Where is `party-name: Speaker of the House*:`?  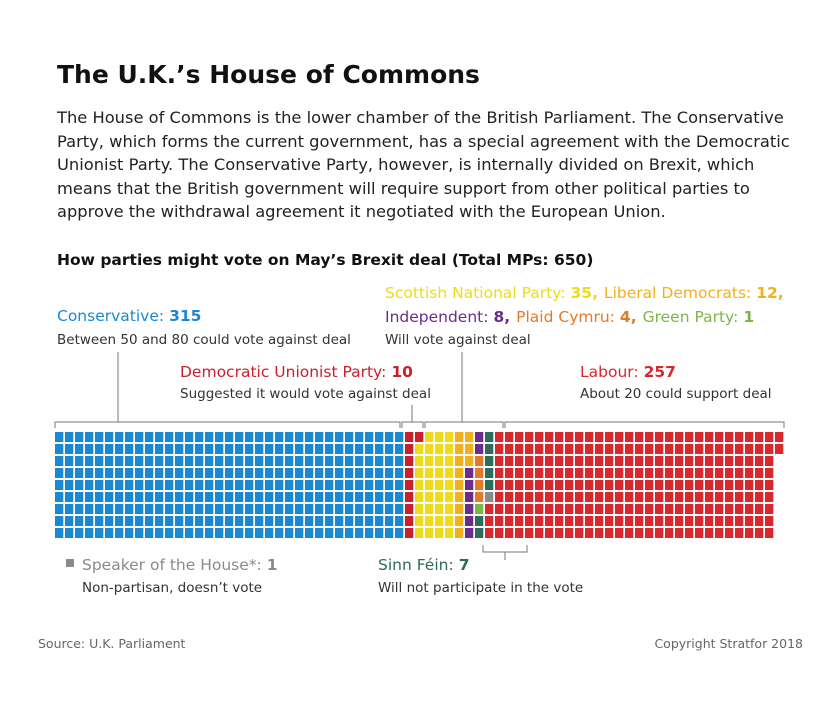 party-name: Speaker of the House*: is located at coordinates (172, 565).